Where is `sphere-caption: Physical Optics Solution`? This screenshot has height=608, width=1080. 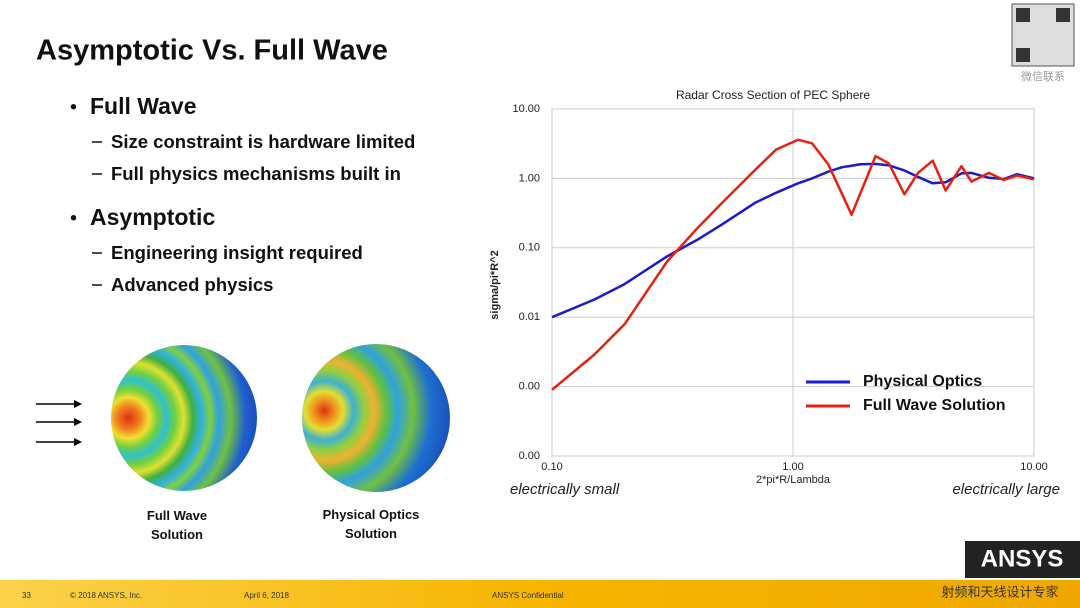
sphere-caption: Physical Optics Solution is located at coordinates (371, 524).